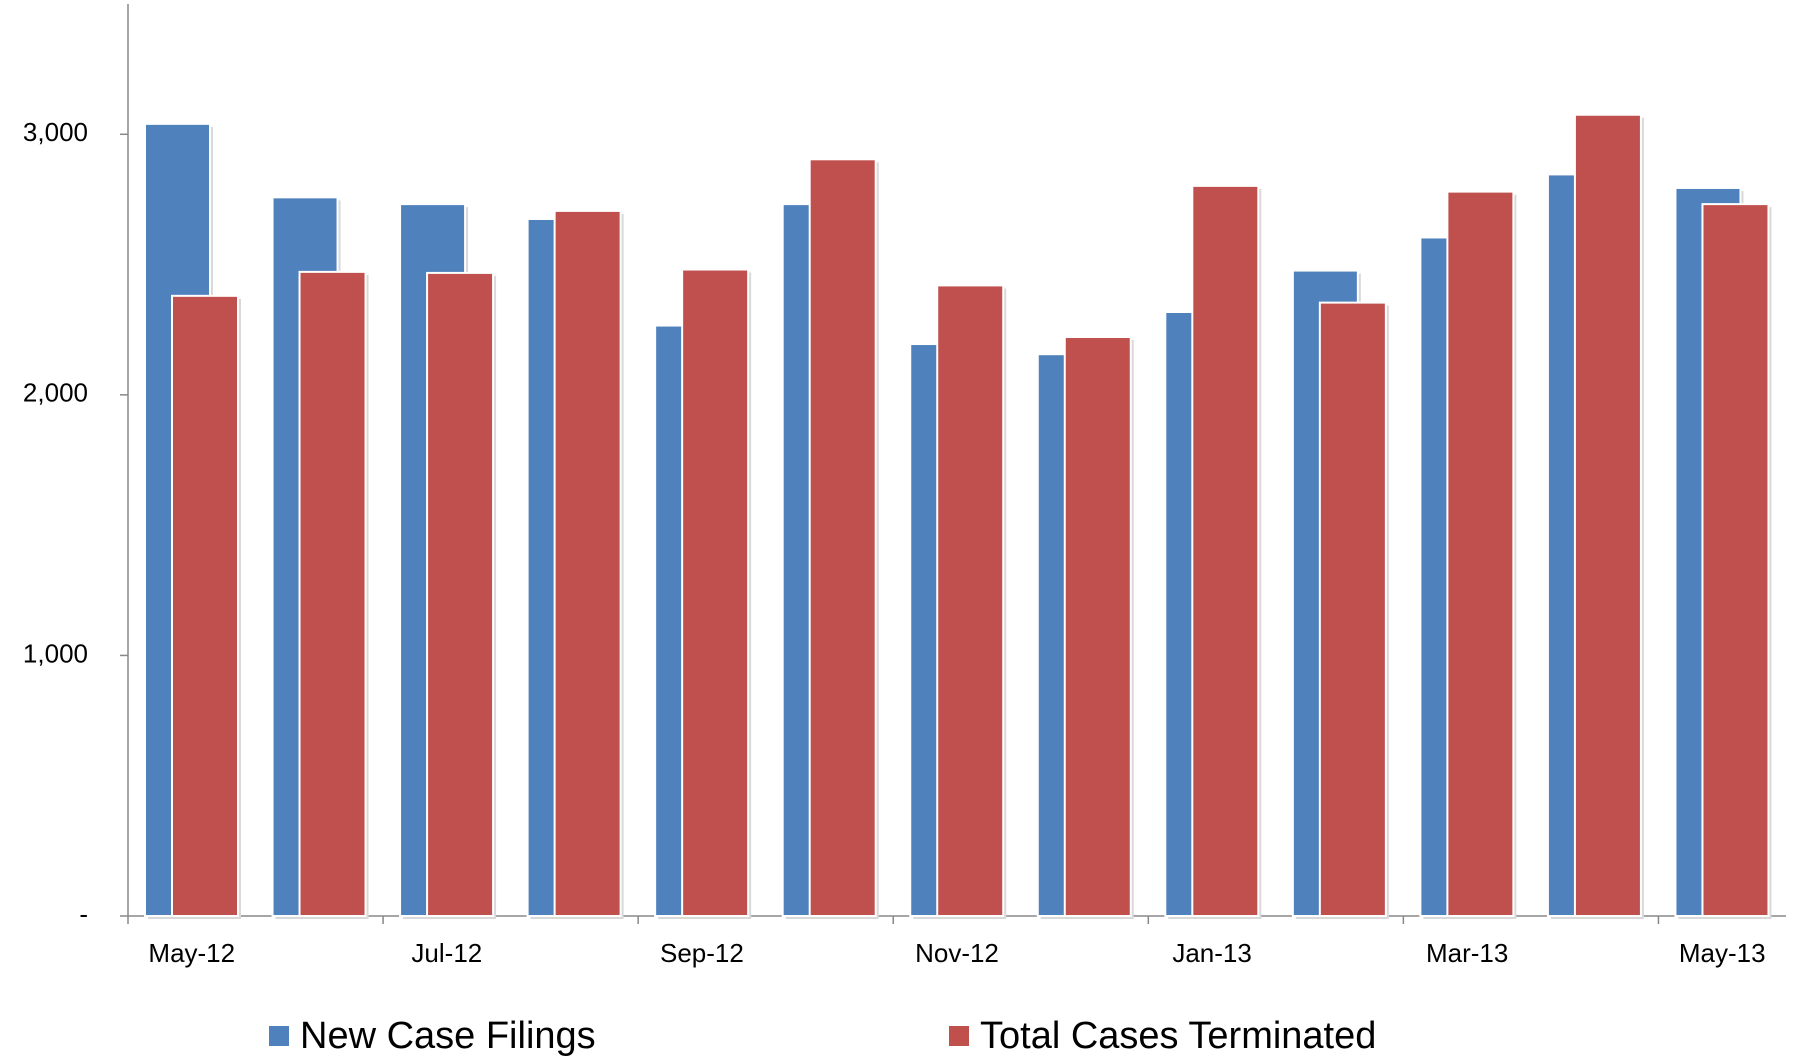 This screenshot has width=1793, height=1058. What do you see at coordinates (55, 393) in the screenshot?
I see `y-tick-label: 2,000` at bounding box center [55, 393].